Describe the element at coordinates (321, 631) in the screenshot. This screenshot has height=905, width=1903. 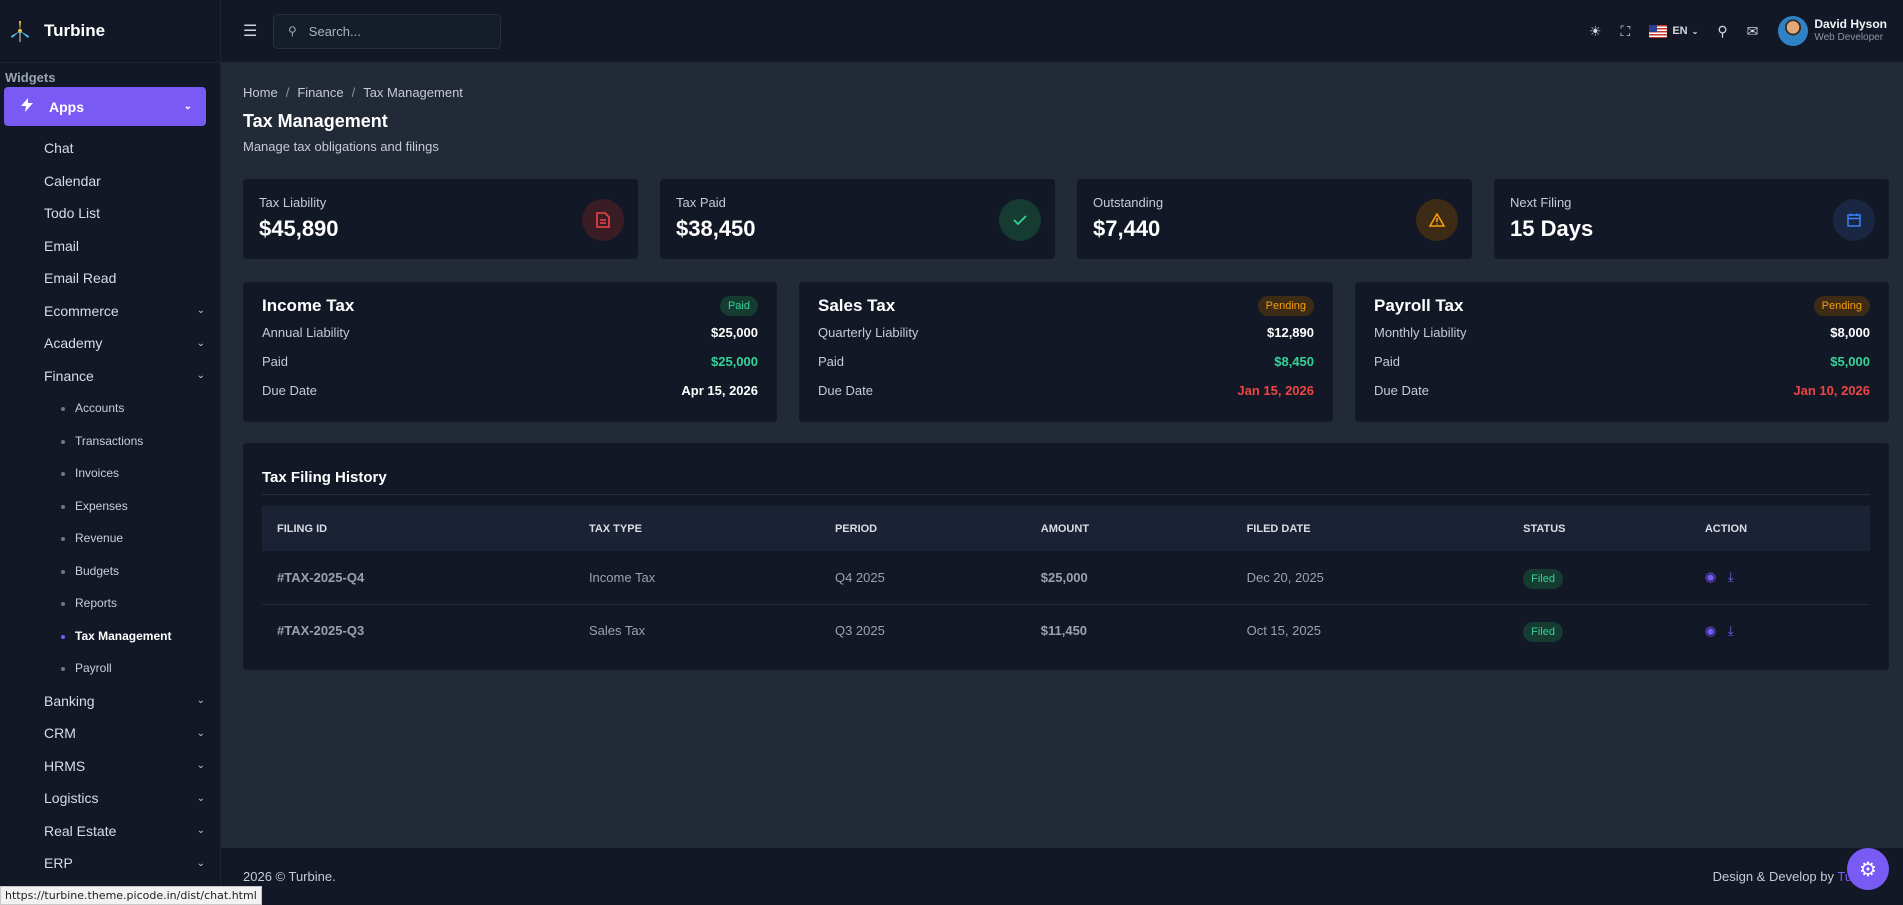
I see `filing-id: #TAX-2025-Q3` at that location.